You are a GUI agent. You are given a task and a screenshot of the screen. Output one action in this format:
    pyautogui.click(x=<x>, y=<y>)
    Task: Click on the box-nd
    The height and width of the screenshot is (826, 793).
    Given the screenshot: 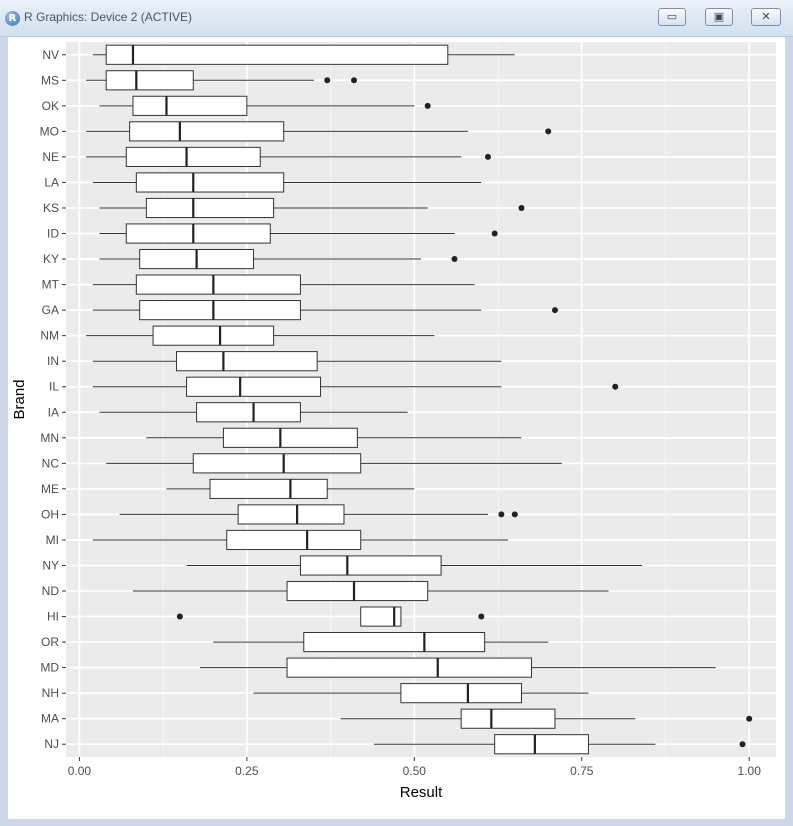 What is the action you would take?
    pyautogui.click(x=370, y=591)
    